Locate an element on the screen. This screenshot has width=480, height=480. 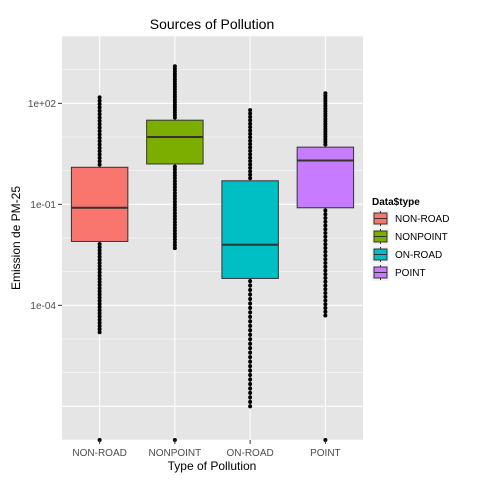
box-non-road is located at coordinates (99, 268).